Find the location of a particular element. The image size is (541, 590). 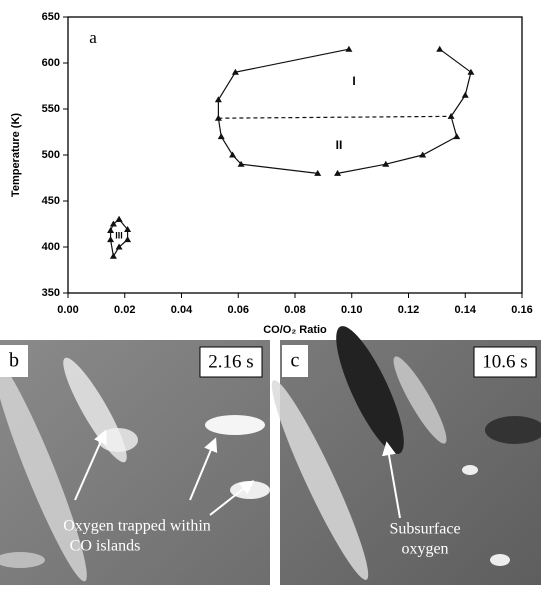

time-label: 10.6 s is located at coordinates (504, 361).